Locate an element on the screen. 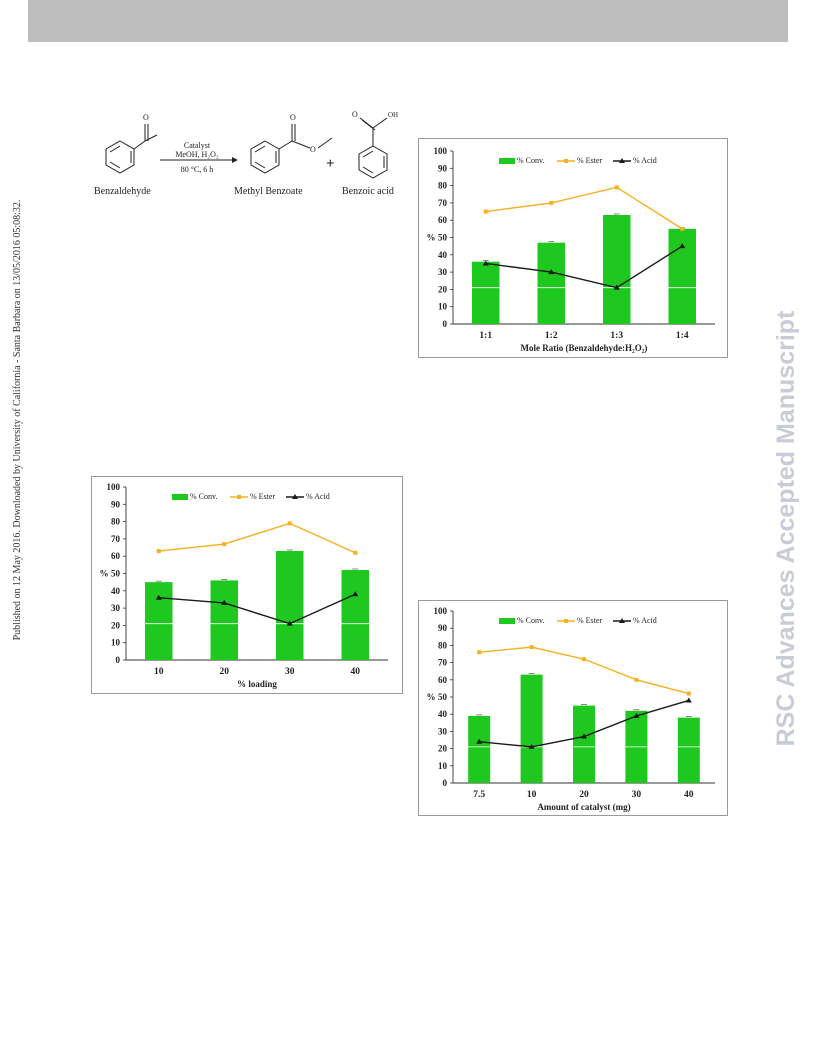  conditions-line1: Catalyst is located at coordinates (197, 145).